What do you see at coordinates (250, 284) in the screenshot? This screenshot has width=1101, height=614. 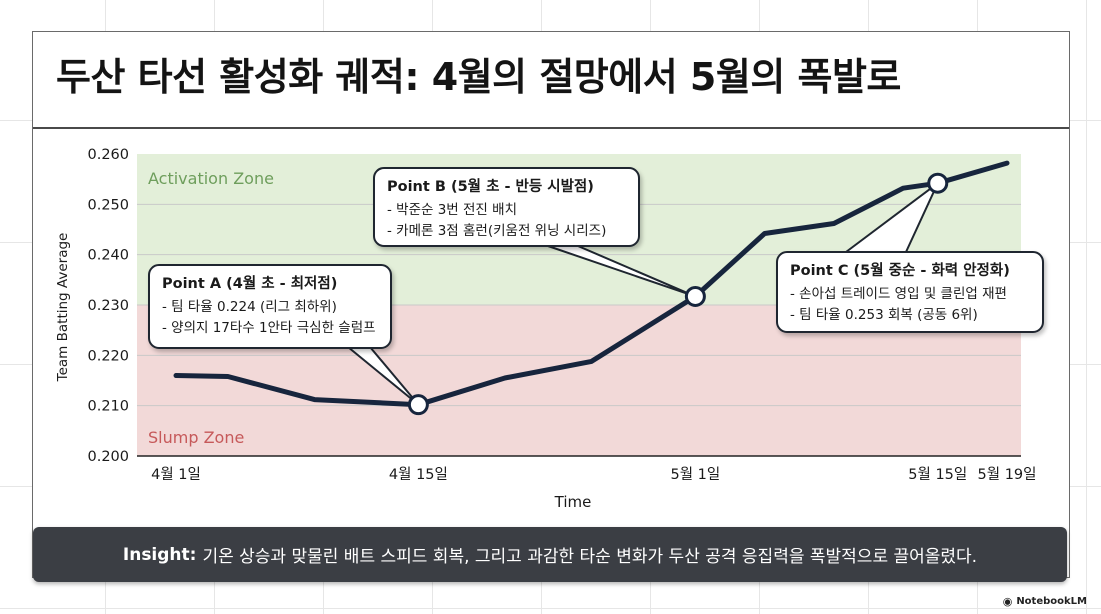 I see `callout-point-a-title: Point A (4월 초 - 최저점)` at bounding box center [250, 284].